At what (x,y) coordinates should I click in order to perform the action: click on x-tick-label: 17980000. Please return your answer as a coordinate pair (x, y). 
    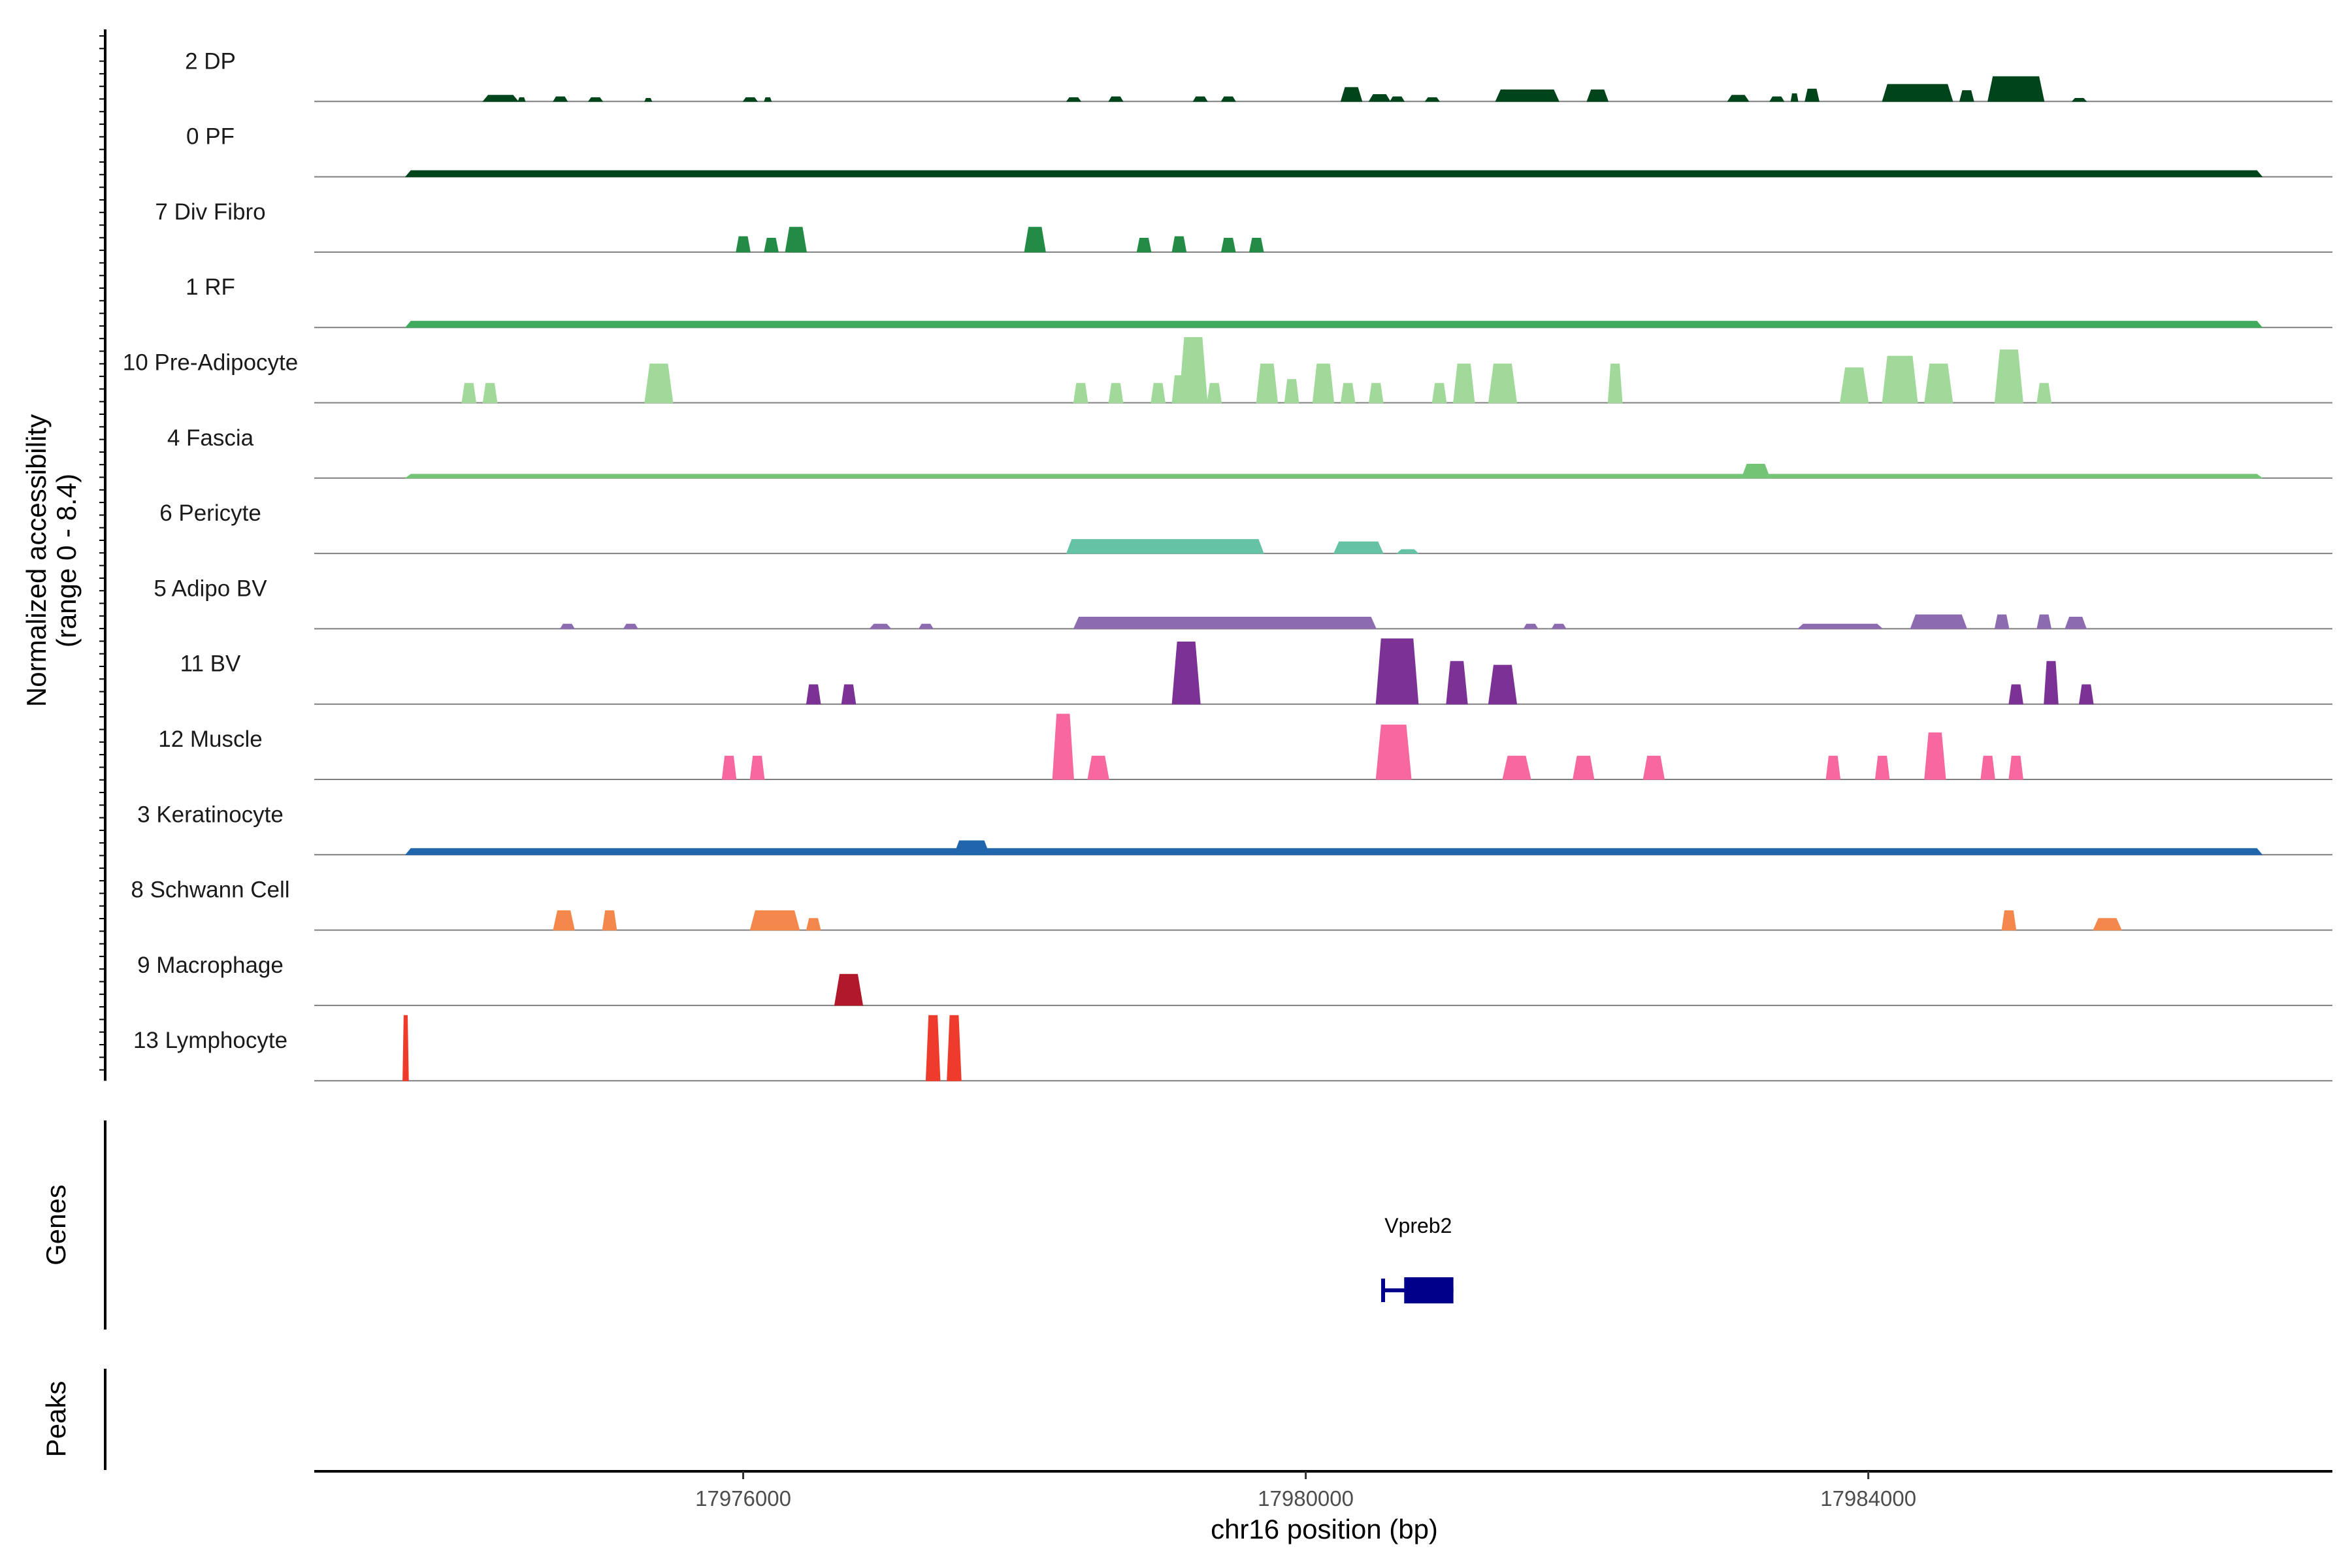
    Looking at the image, I should click on (1306, 1498).